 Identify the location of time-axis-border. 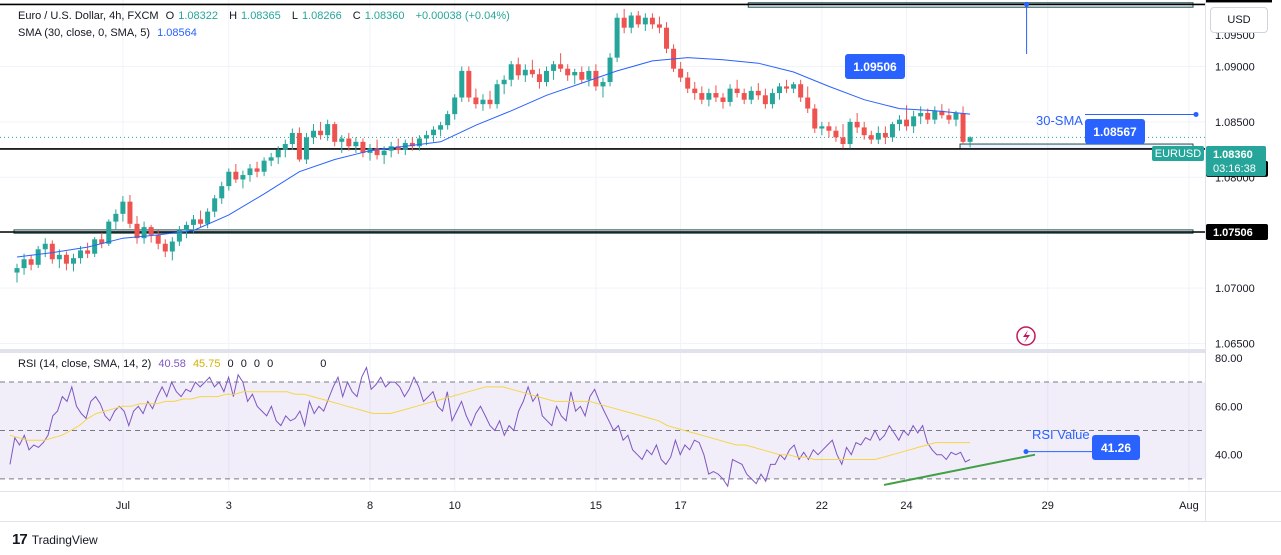
(640, 491).